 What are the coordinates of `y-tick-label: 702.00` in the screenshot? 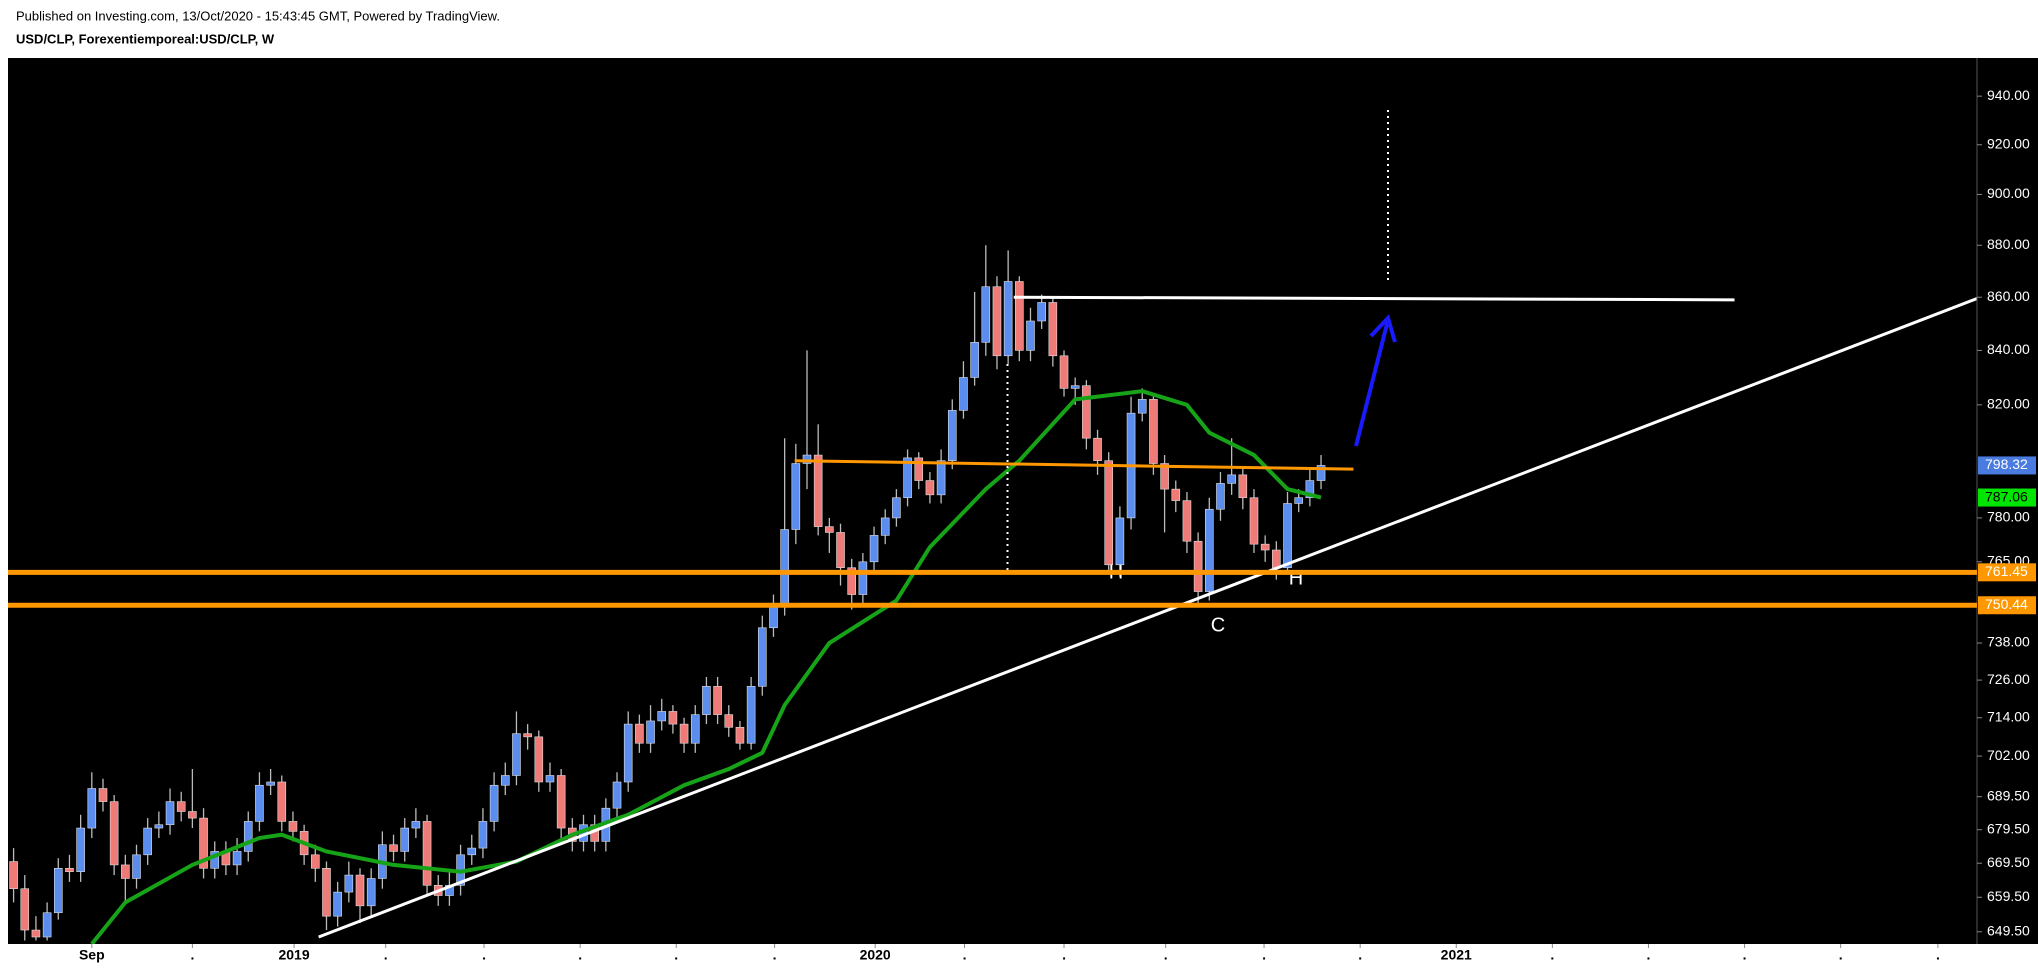 It's located at (2008, 755).